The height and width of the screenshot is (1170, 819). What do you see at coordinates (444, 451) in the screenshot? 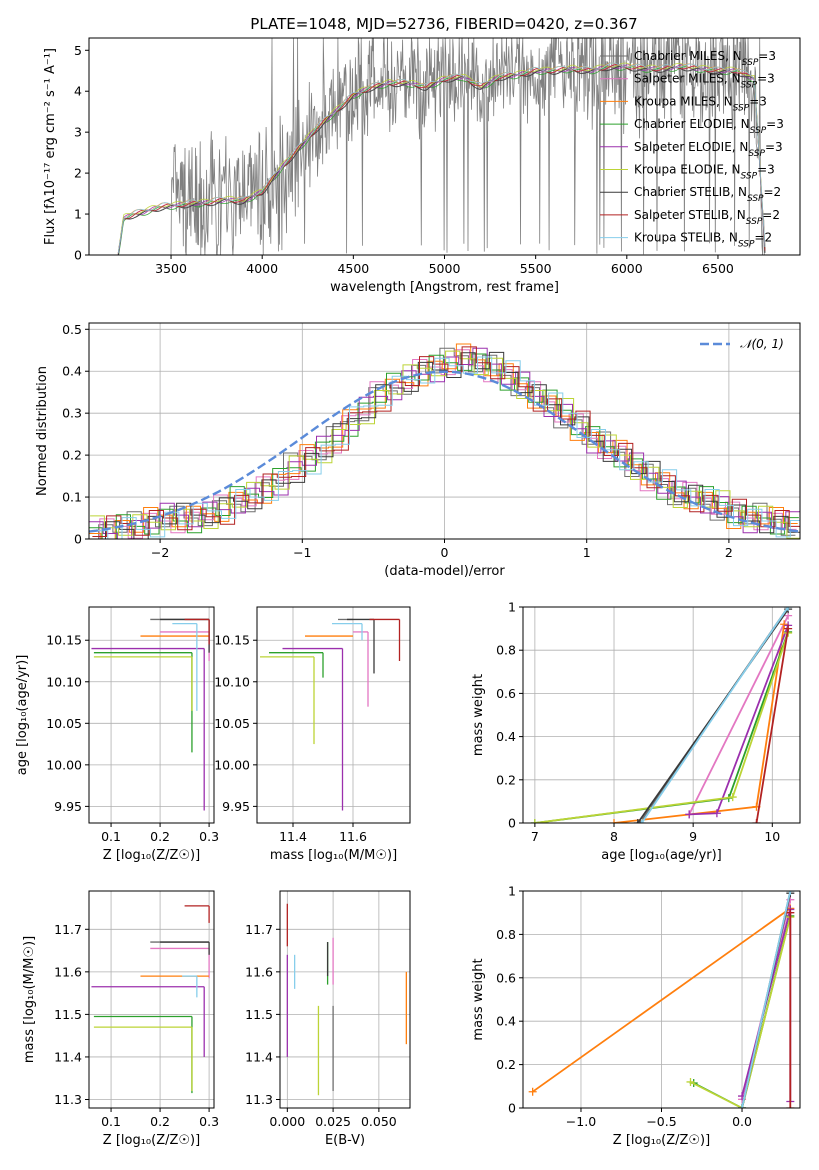
I see `normal-reference-curve` at bounding box center [444, 451].